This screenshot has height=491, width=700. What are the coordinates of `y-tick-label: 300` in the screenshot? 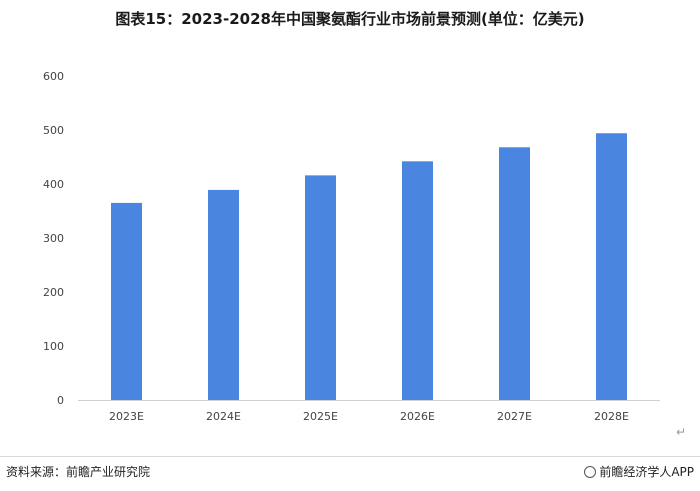 It's located at (53, 238).